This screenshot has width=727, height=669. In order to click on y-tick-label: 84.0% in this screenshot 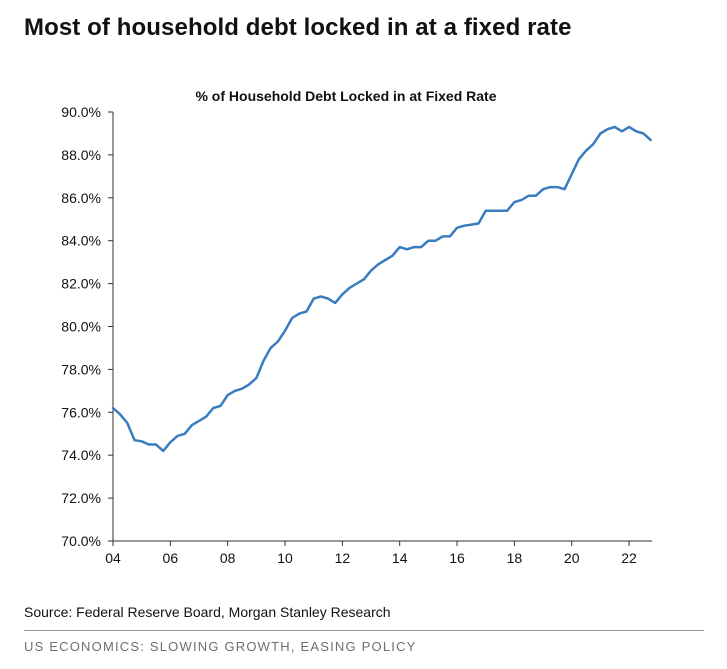, I will do `click(81, 241)`.